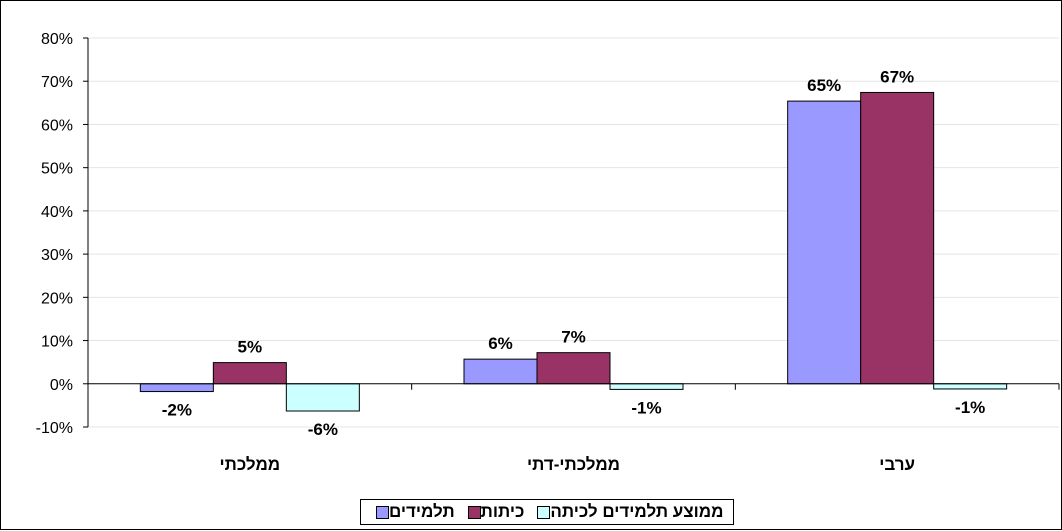 Image resolution: width=1062 pixels, height=531 pixels. I want to click on data-label: 6%, so click(500, 343).